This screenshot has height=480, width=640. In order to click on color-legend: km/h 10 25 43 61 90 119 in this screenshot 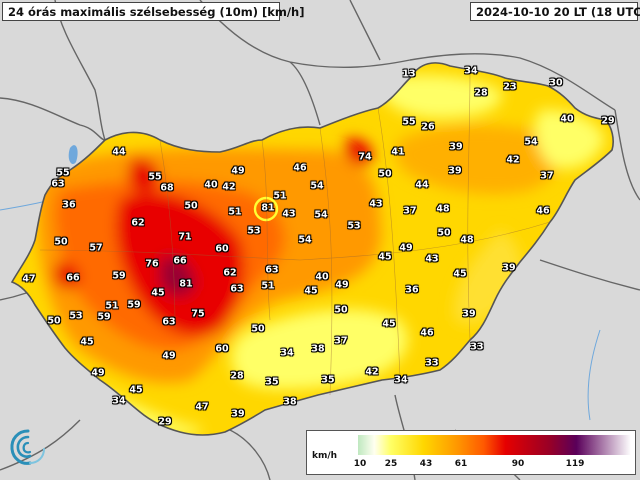, I will do `click(471, 452)`.